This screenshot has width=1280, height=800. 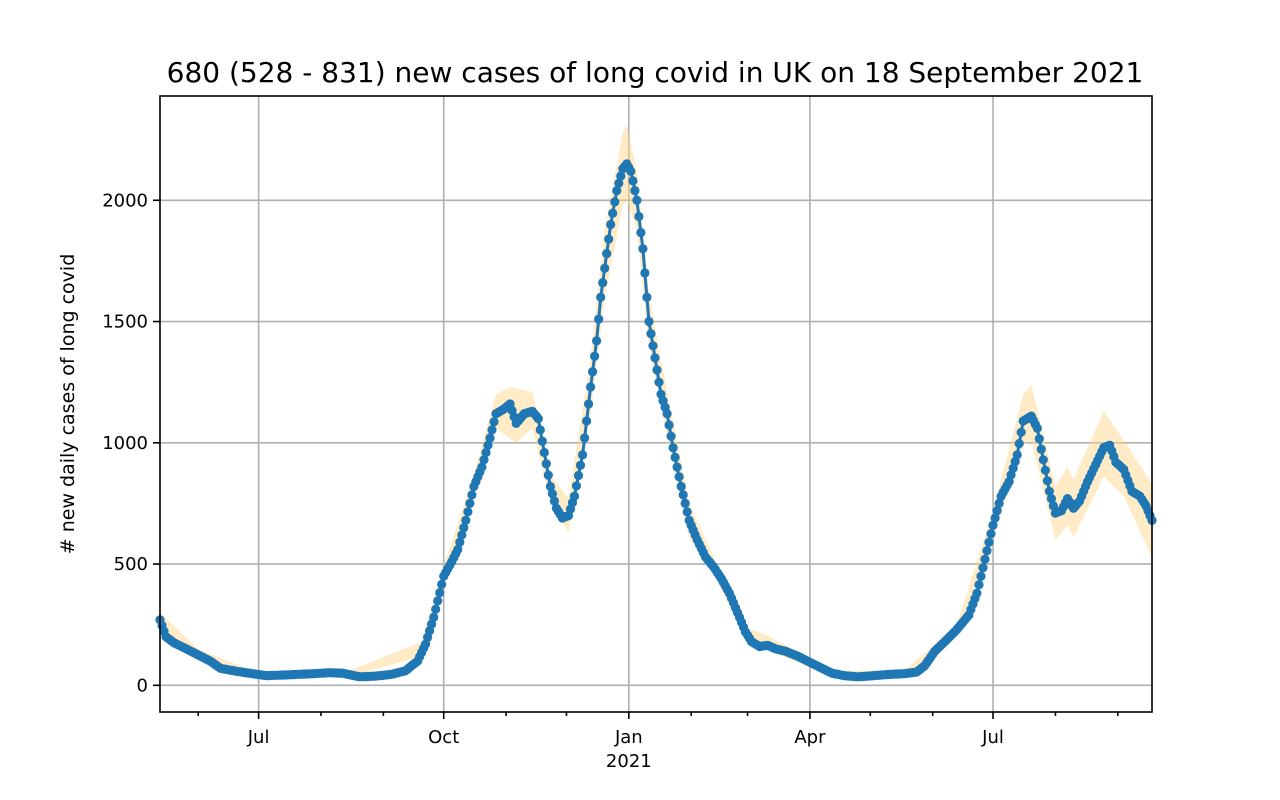 I want to click on x-tick-label: Oct, so click(x=443, y=737).